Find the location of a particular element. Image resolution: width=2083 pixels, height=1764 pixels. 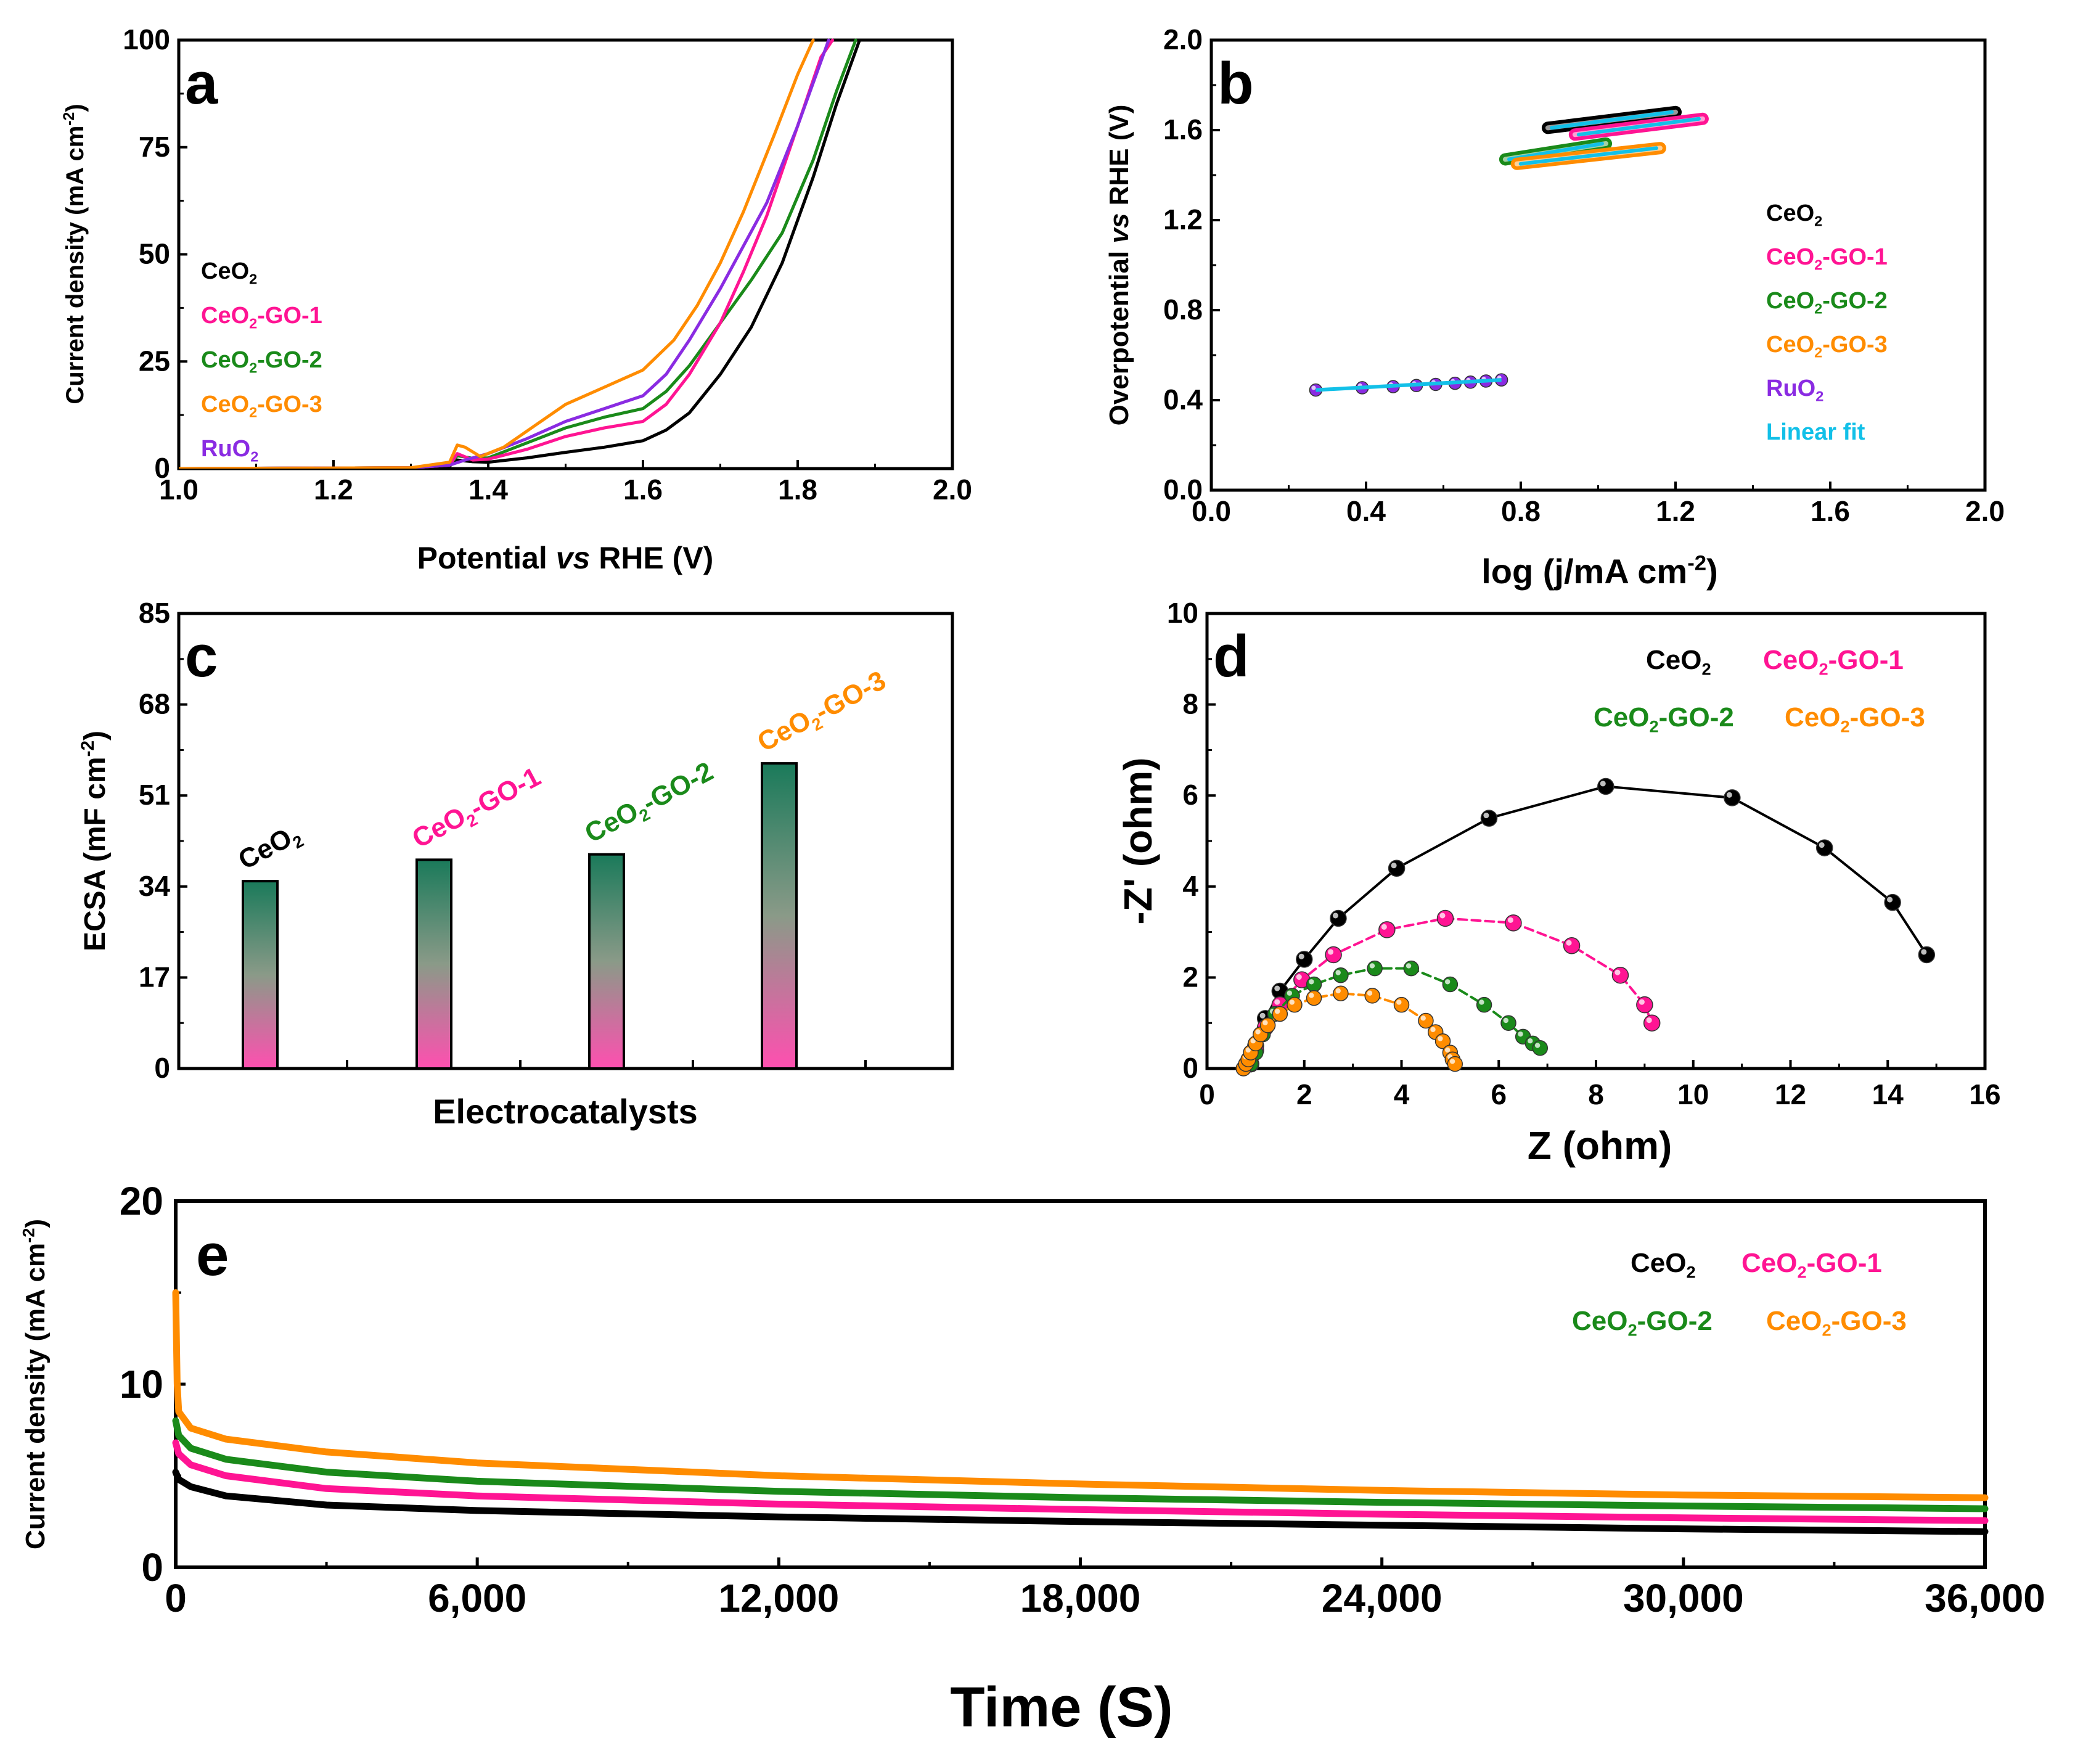

legend-entry-CeO2: CeO2​ is located at coordinates (229, 272).